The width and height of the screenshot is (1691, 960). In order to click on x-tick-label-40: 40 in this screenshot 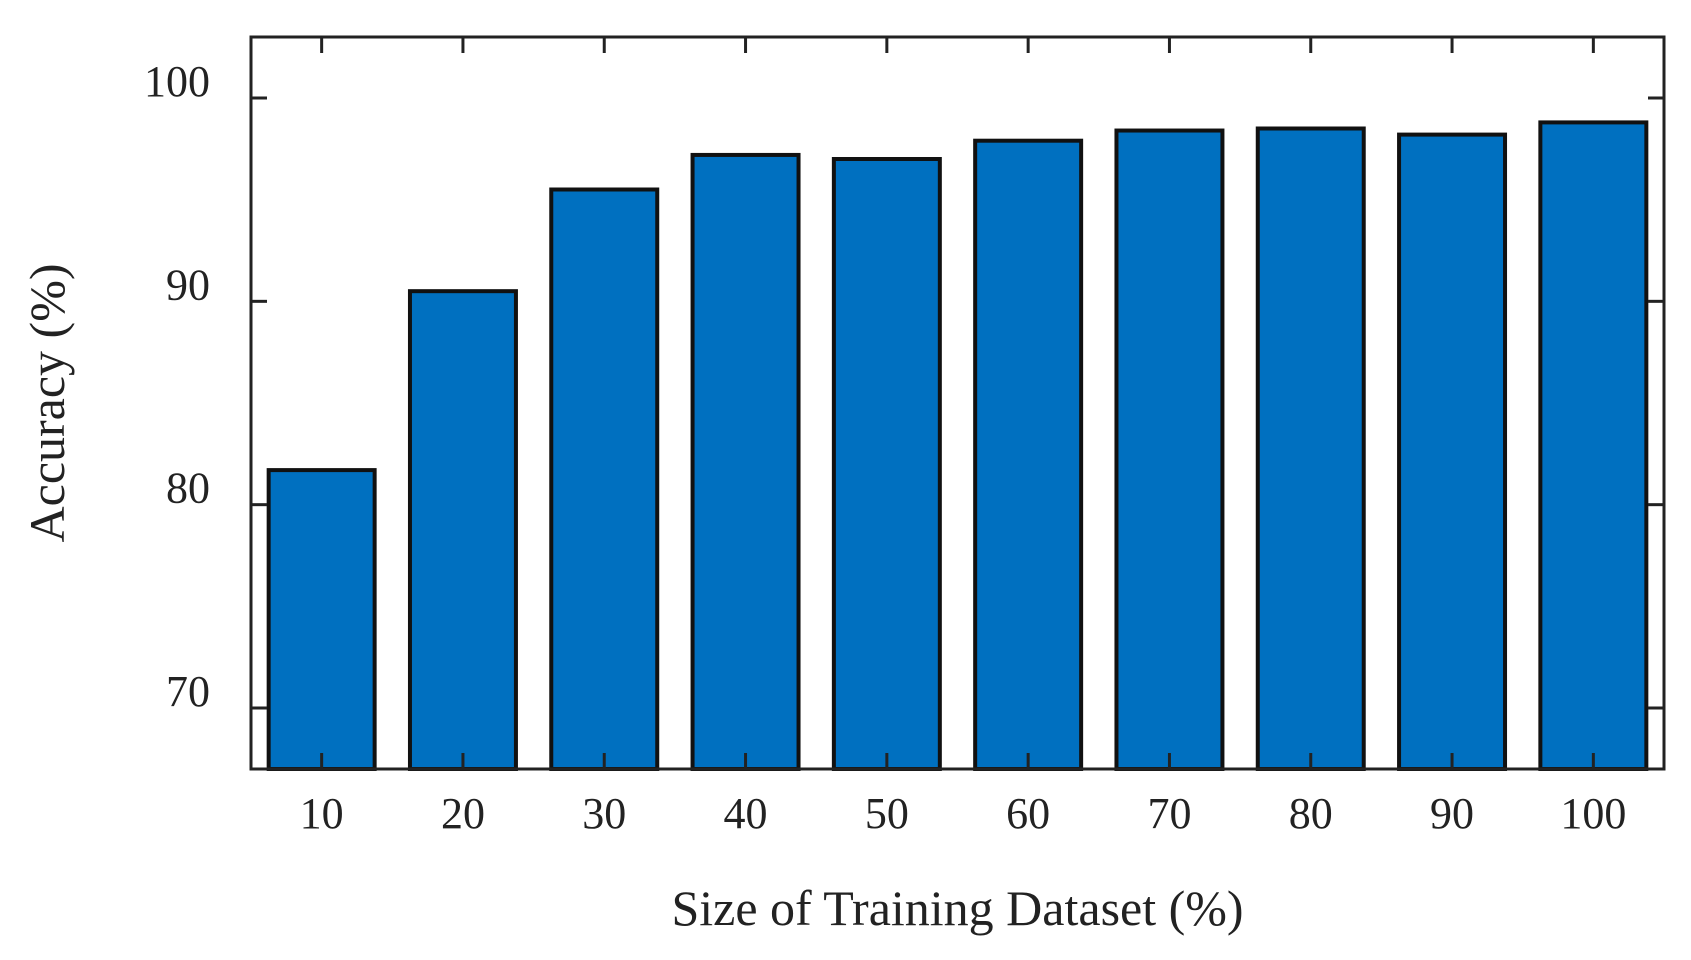, I will do `click(746, 813)`.